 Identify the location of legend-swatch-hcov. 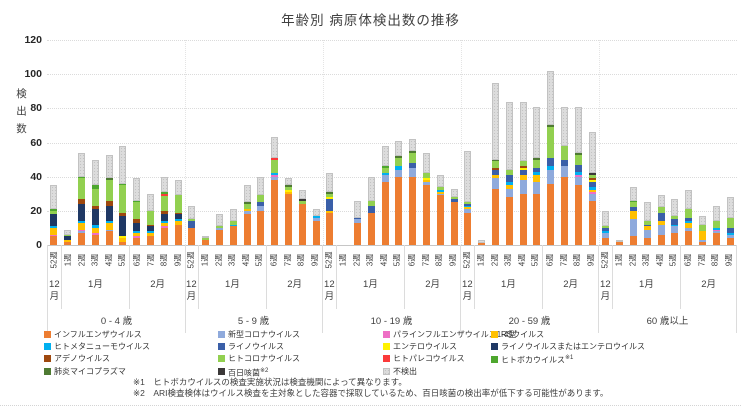
(221, 359).